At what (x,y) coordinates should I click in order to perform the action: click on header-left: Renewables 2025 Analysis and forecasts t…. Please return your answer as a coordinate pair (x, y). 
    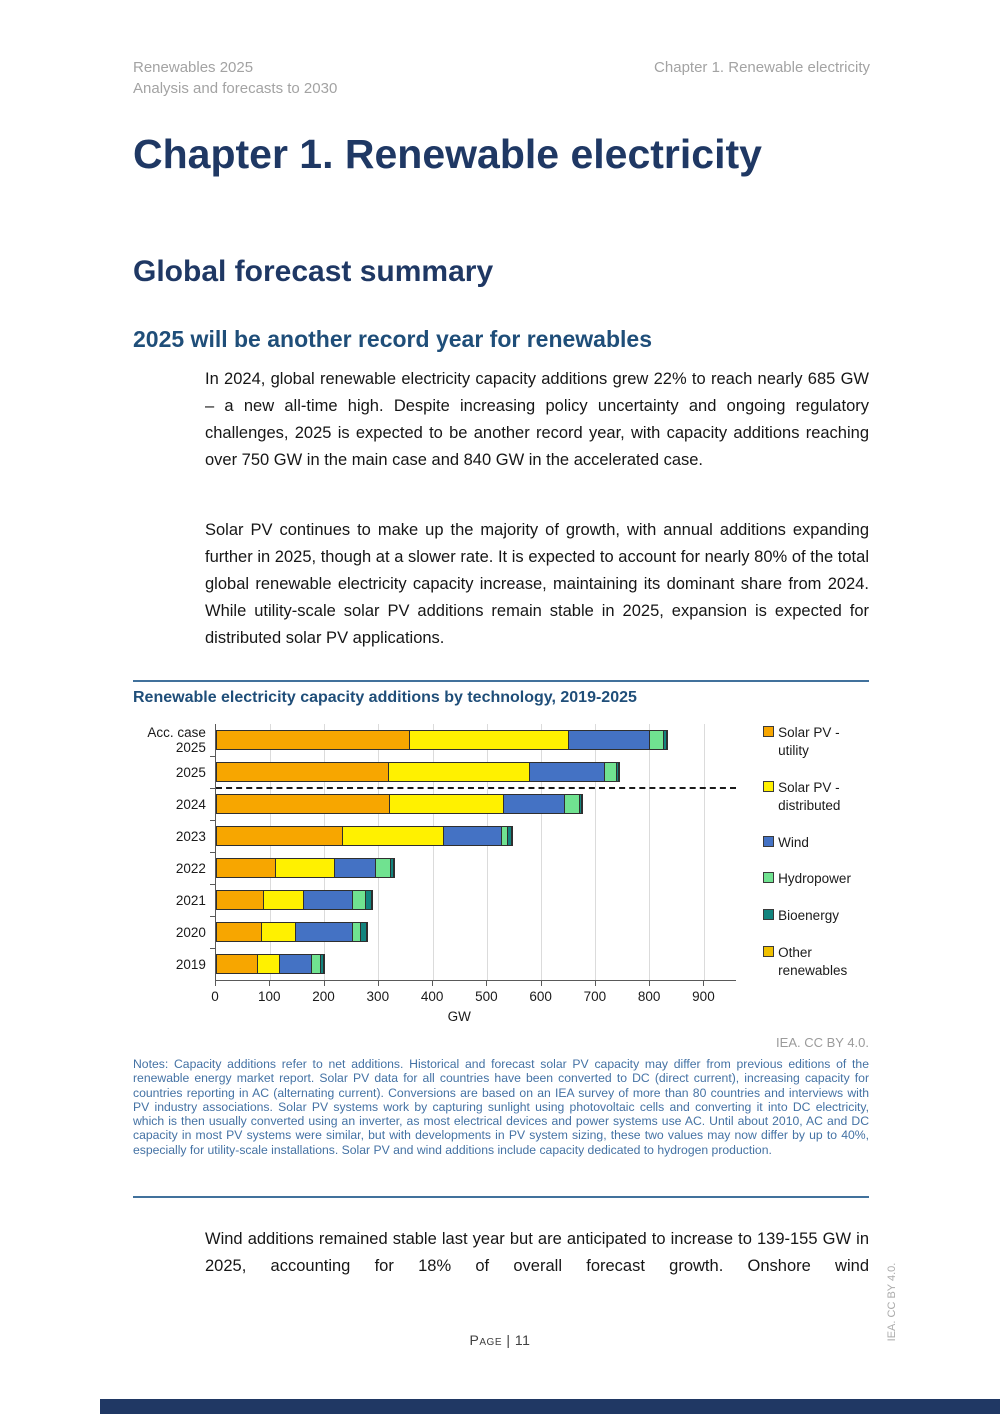
    Looking at the image, I should click on (235, 78).